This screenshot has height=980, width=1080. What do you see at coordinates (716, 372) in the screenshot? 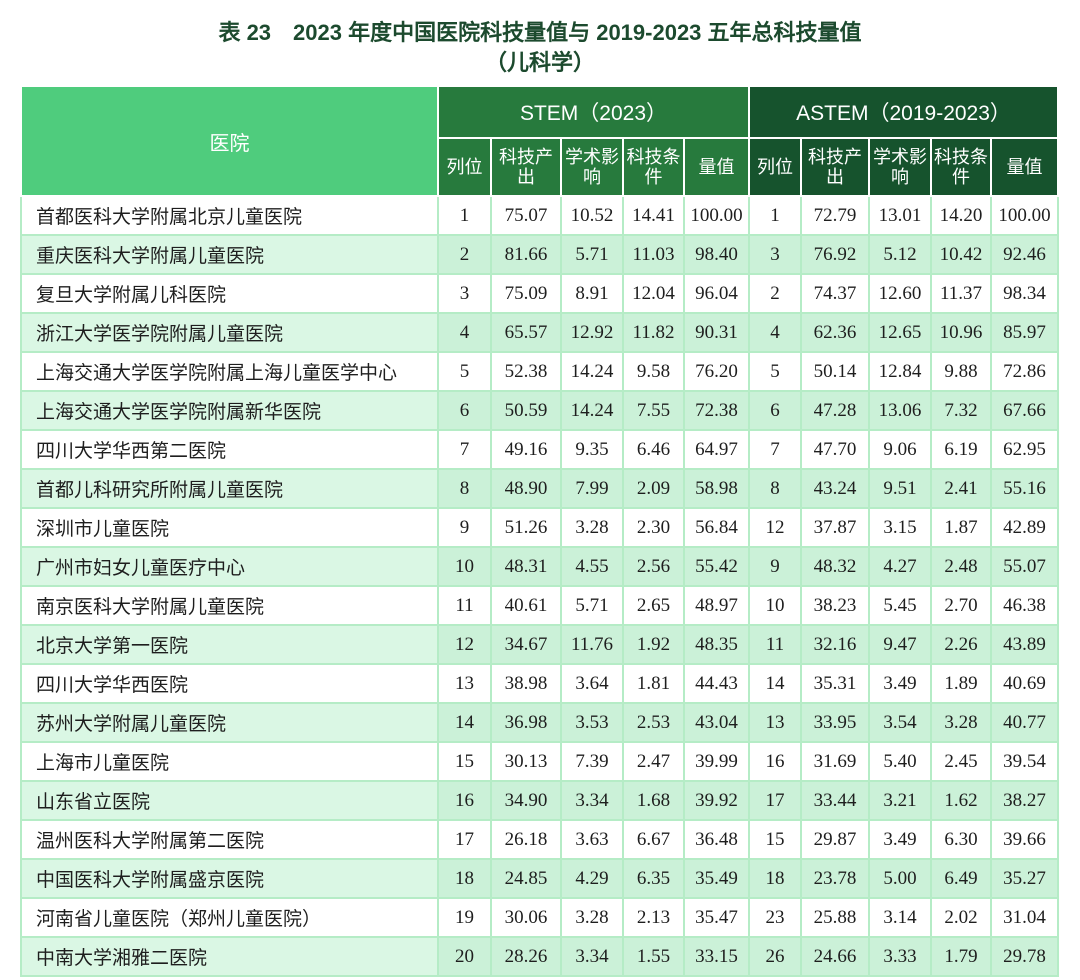
I see `stem-cell-value: 76.20` at bounding box center [716, 372].